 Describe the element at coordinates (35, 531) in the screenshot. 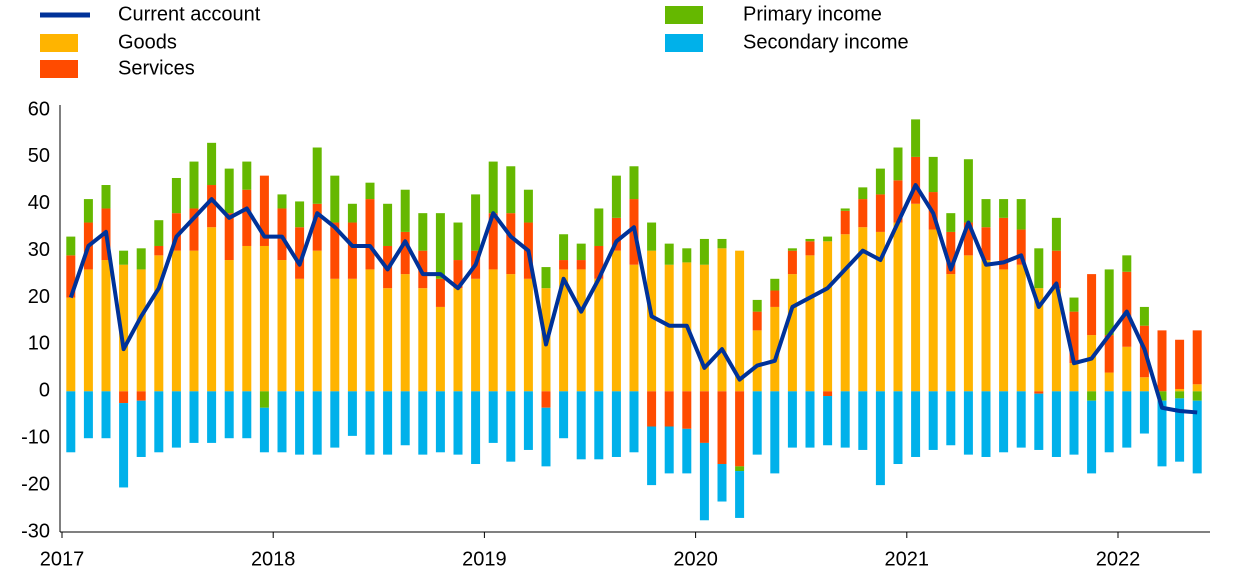

I see `y-tick-label: -30` at that location.